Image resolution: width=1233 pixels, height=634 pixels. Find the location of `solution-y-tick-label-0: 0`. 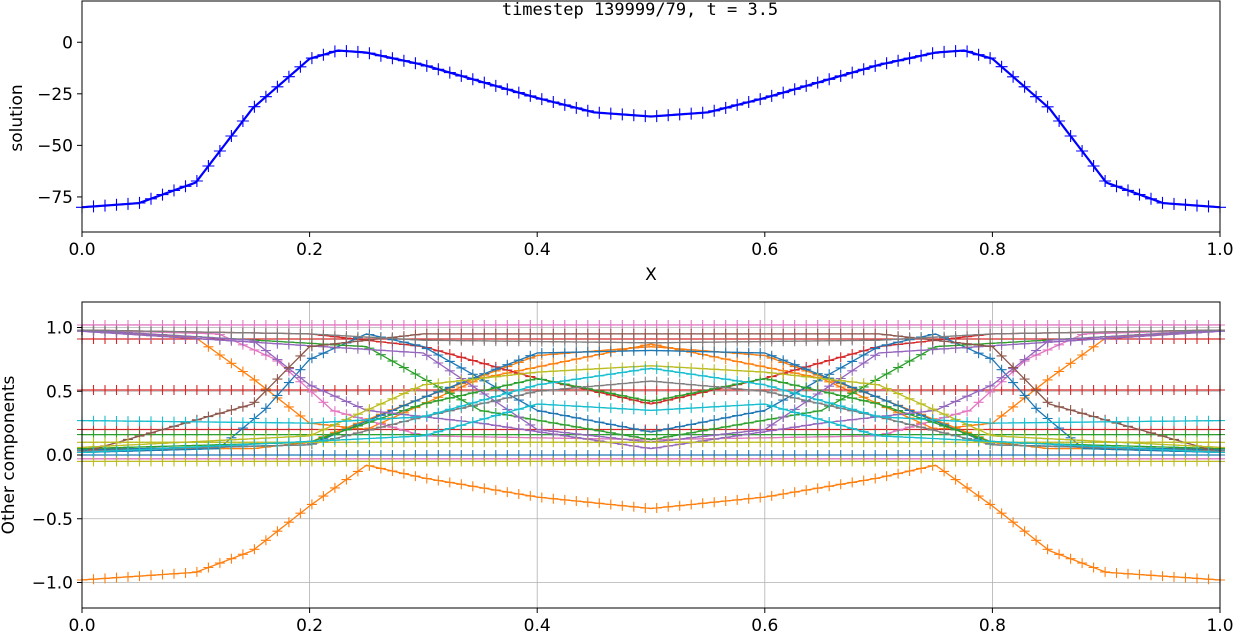

solution-y-tick-label-0: 0 is located at coordinates (67, 43).